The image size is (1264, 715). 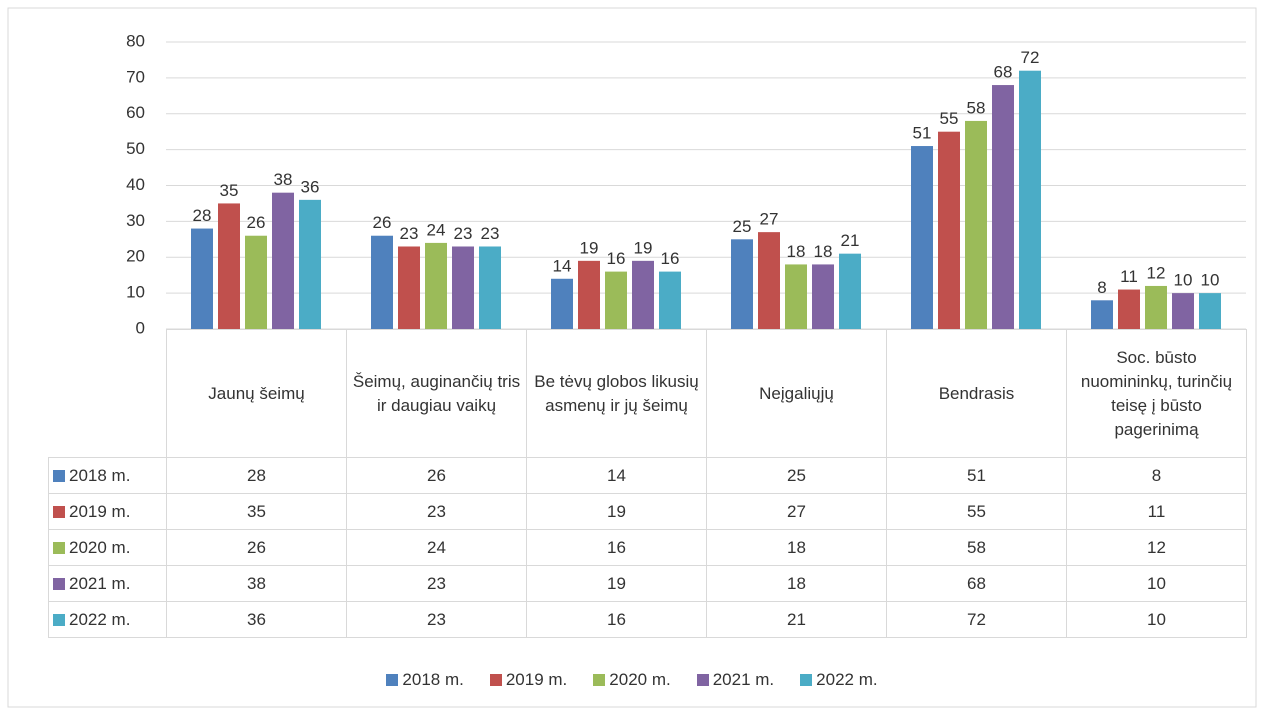 I want to click on table-cell: 10, so click(x=1156, y=619).